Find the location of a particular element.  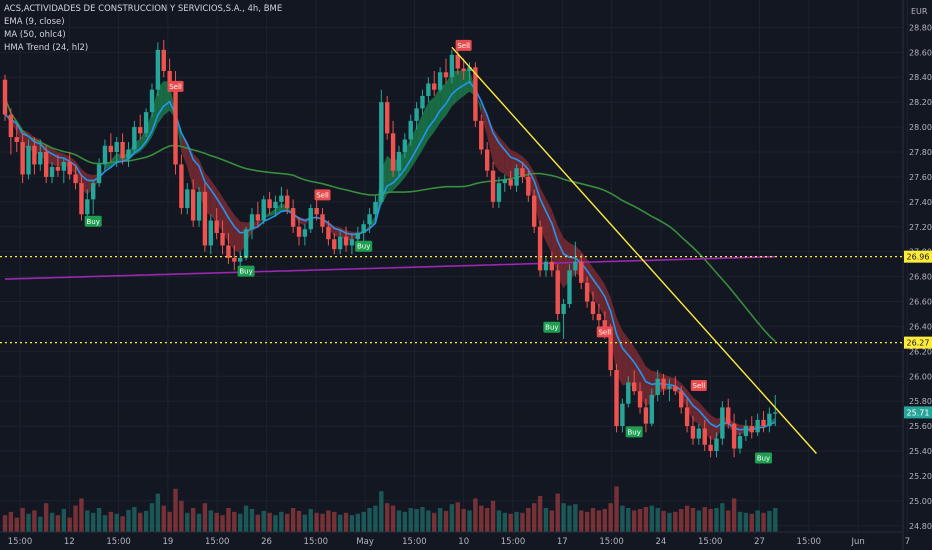

y-tick-label: 28.40 is located at coordinates (920, 77).